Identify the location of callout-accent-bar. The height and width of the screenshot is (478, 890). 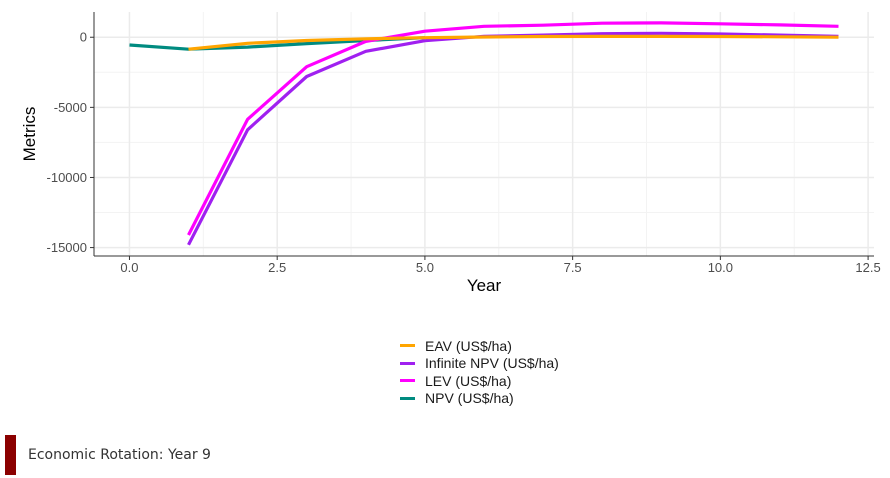
(10, 455).